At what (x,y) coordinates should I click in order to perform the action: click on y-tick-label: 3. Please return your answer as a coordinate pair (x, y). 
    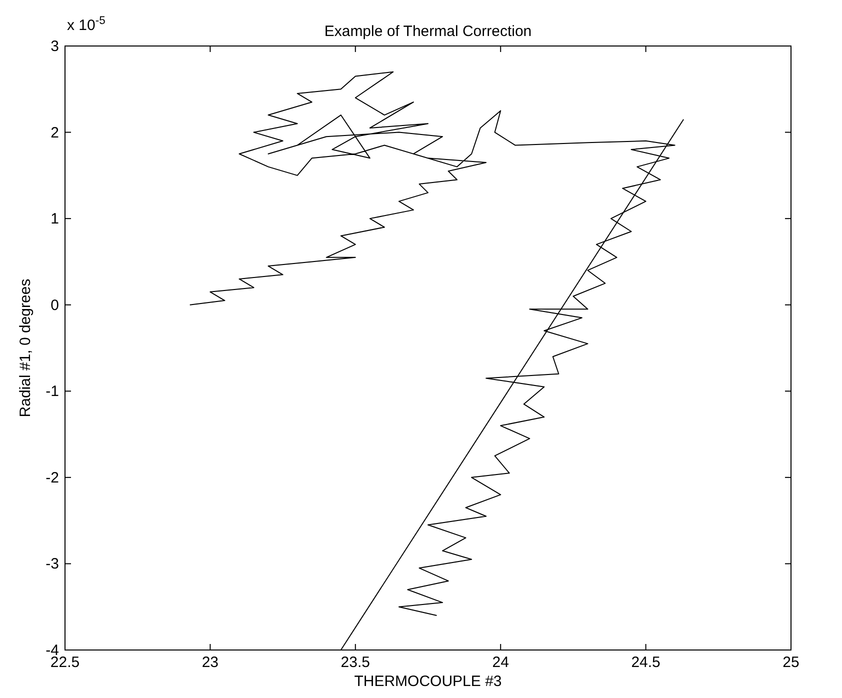
    Looking at the image, I should click on (54, 46).